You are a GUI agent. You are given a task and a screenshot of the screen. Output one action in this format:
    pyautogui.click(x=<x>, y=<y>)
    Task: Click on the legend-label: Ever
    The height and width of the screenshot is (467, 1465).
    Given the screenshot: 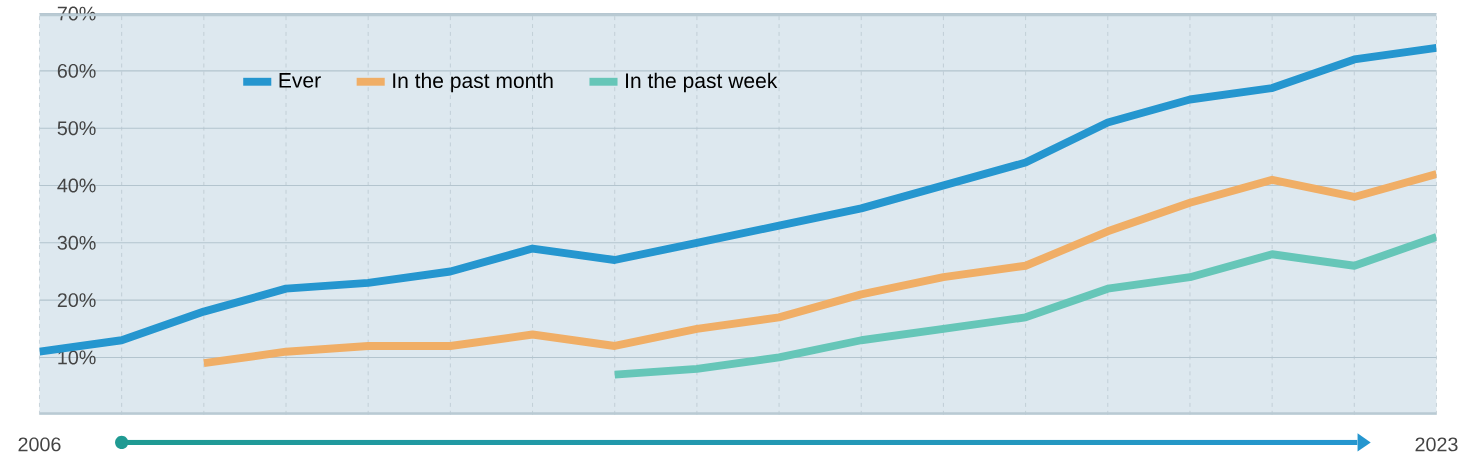 What is the action you would take?
    pyautogui.click(x=300, y=80)
    